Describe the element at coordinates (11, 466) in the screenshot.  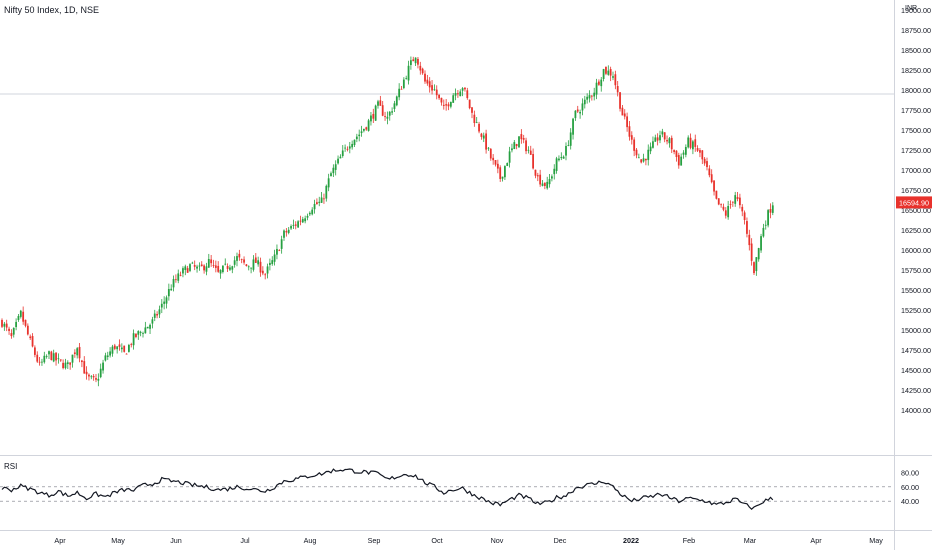
I see `rsi-pane-label: RSI` at that location.